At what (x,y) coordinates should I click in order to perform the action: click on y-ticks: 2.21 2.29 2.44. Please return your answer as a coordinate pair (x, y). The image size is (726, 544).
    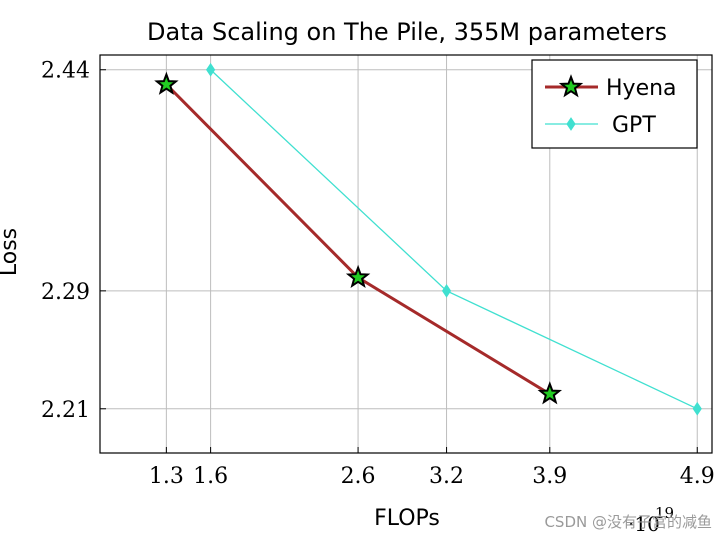
    Looking at the image, I should click on (73, 241).